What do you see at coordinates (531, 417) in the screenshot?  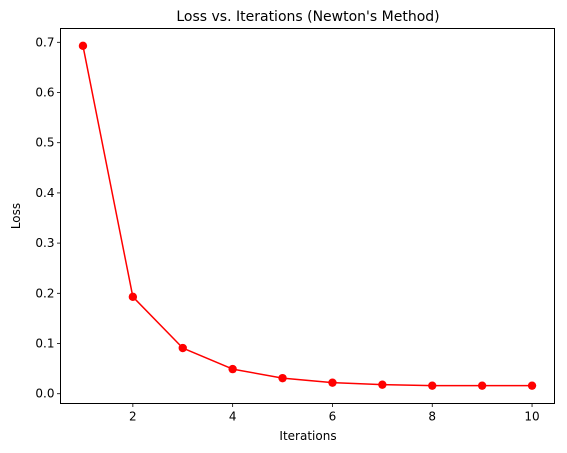 I see `x-tick-label: 10` at bounding box center [531, 417].